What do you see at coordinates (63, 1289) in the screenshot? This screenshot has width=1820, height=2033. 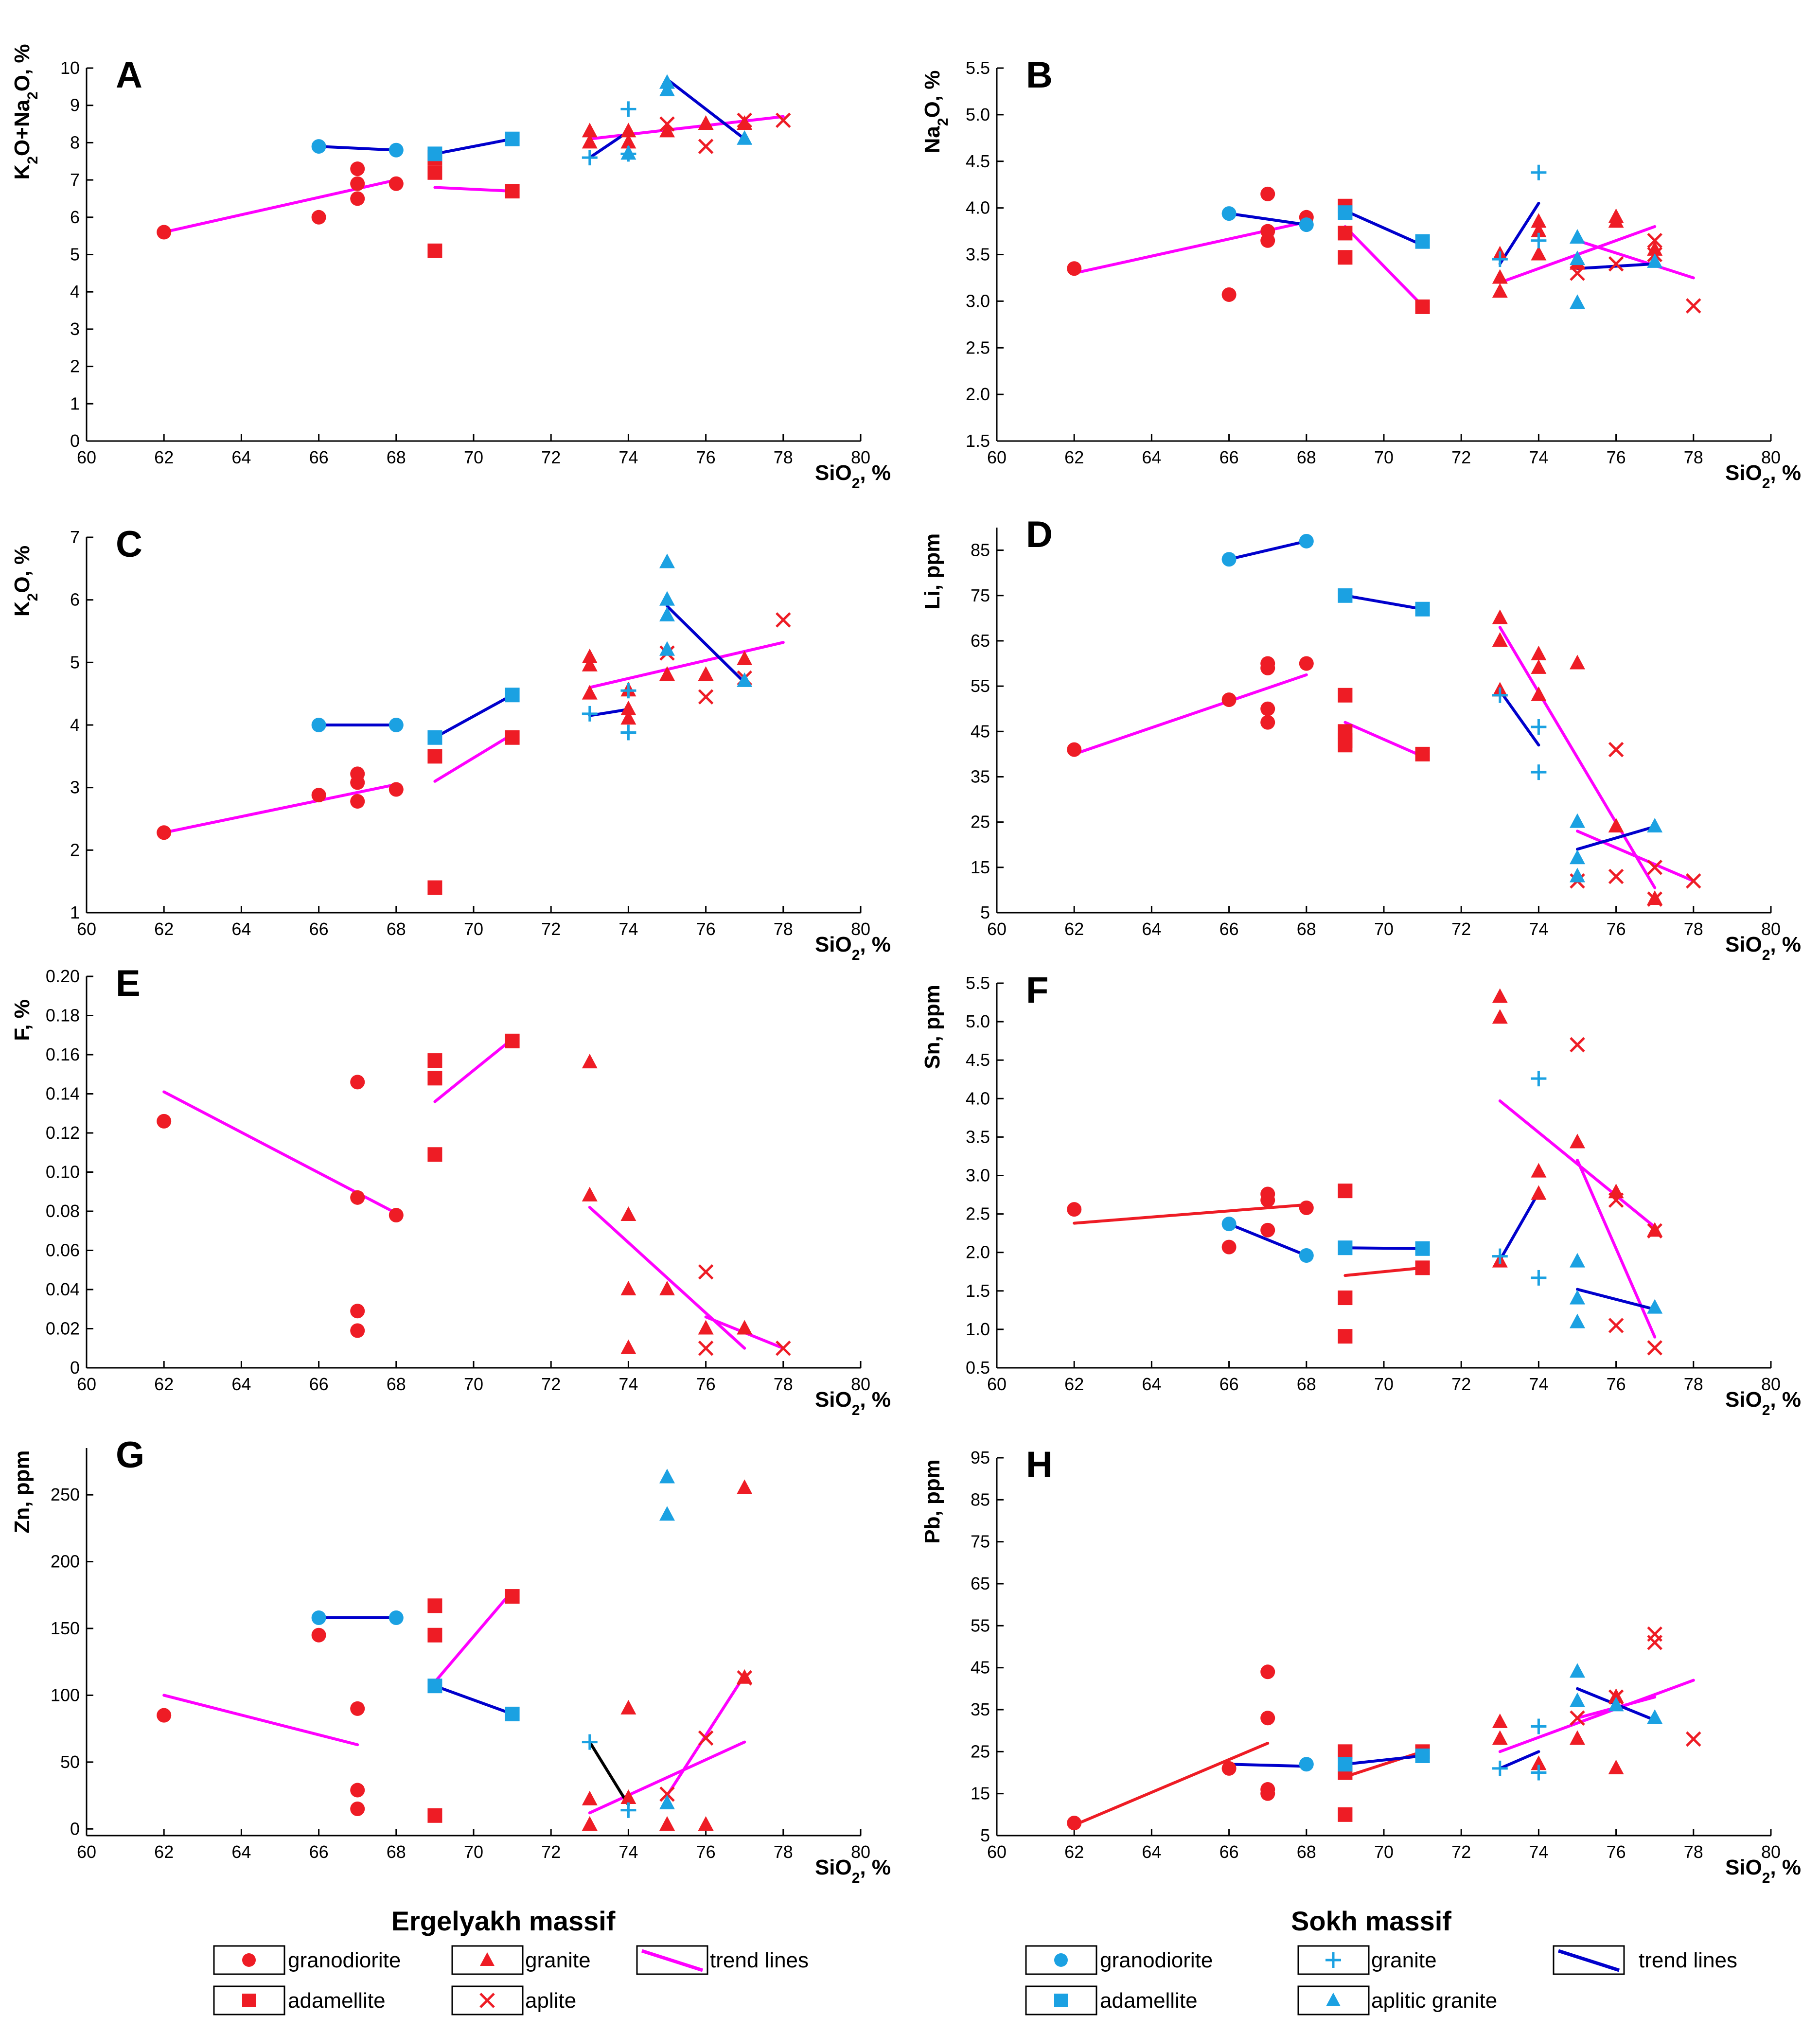 I see `y-tick-label: 0.04` at bounding box center [63, 1289].